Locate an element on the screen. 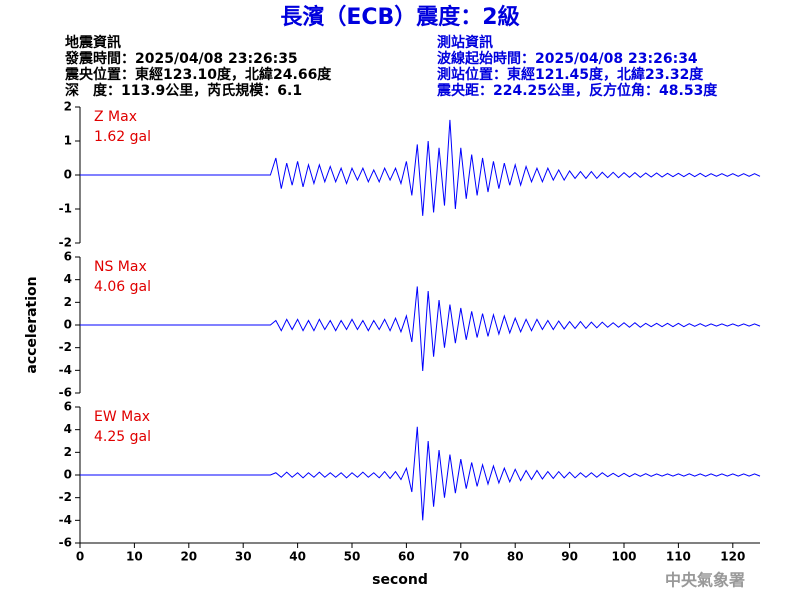  info-right: 波線起始時間：2025/04/08 23:26:34 is located at coordinates (567, 58).